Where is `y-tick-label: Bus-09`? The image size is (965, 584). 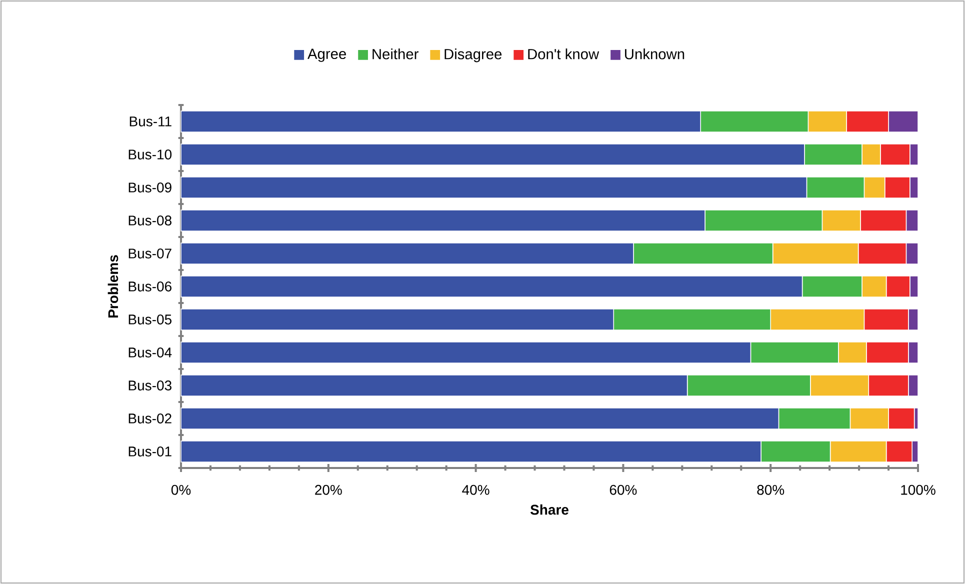
y-tick-label: Bus-09 is located at coordinates (150, 187).